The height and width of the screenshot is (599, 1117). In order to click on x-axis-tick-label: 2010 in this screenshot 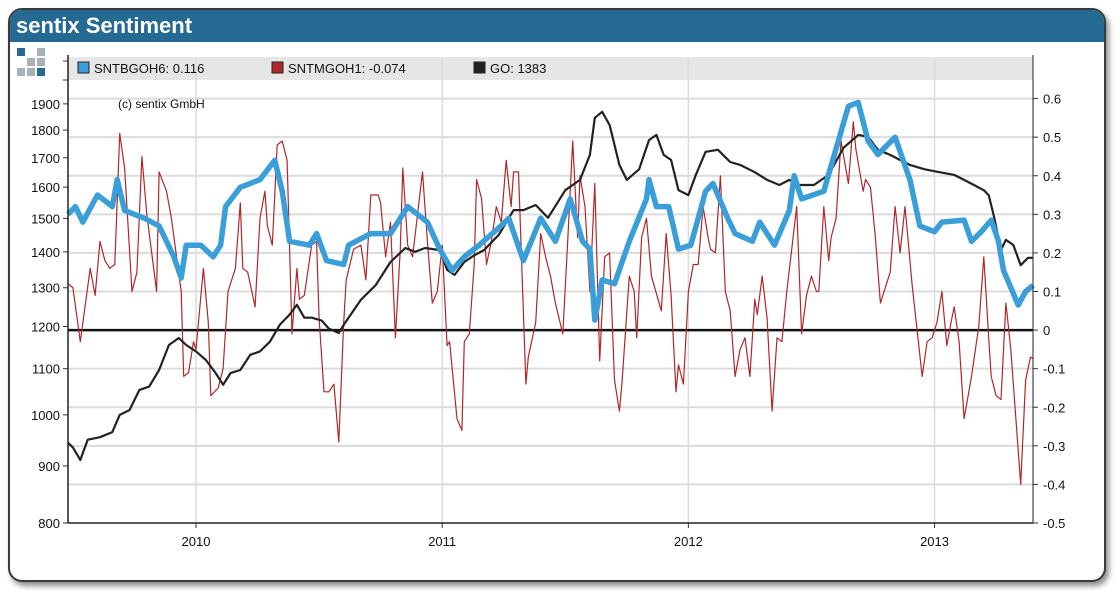, I will do `click(196, 541)`.